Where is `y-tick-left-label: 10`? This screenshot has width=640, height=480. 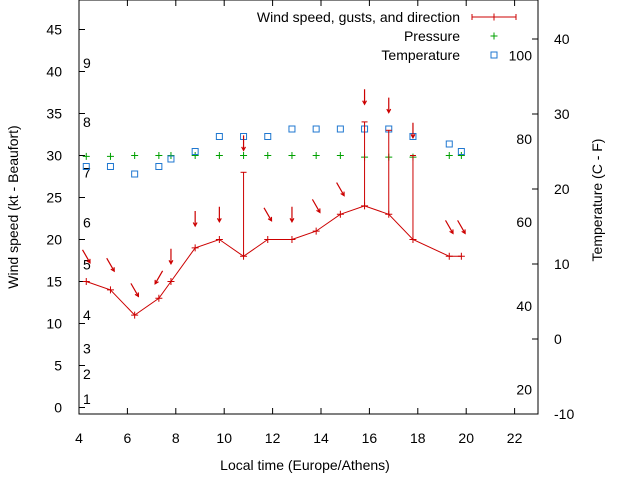
y-tick-left-label: 10 is located at coordinates (54, 324).